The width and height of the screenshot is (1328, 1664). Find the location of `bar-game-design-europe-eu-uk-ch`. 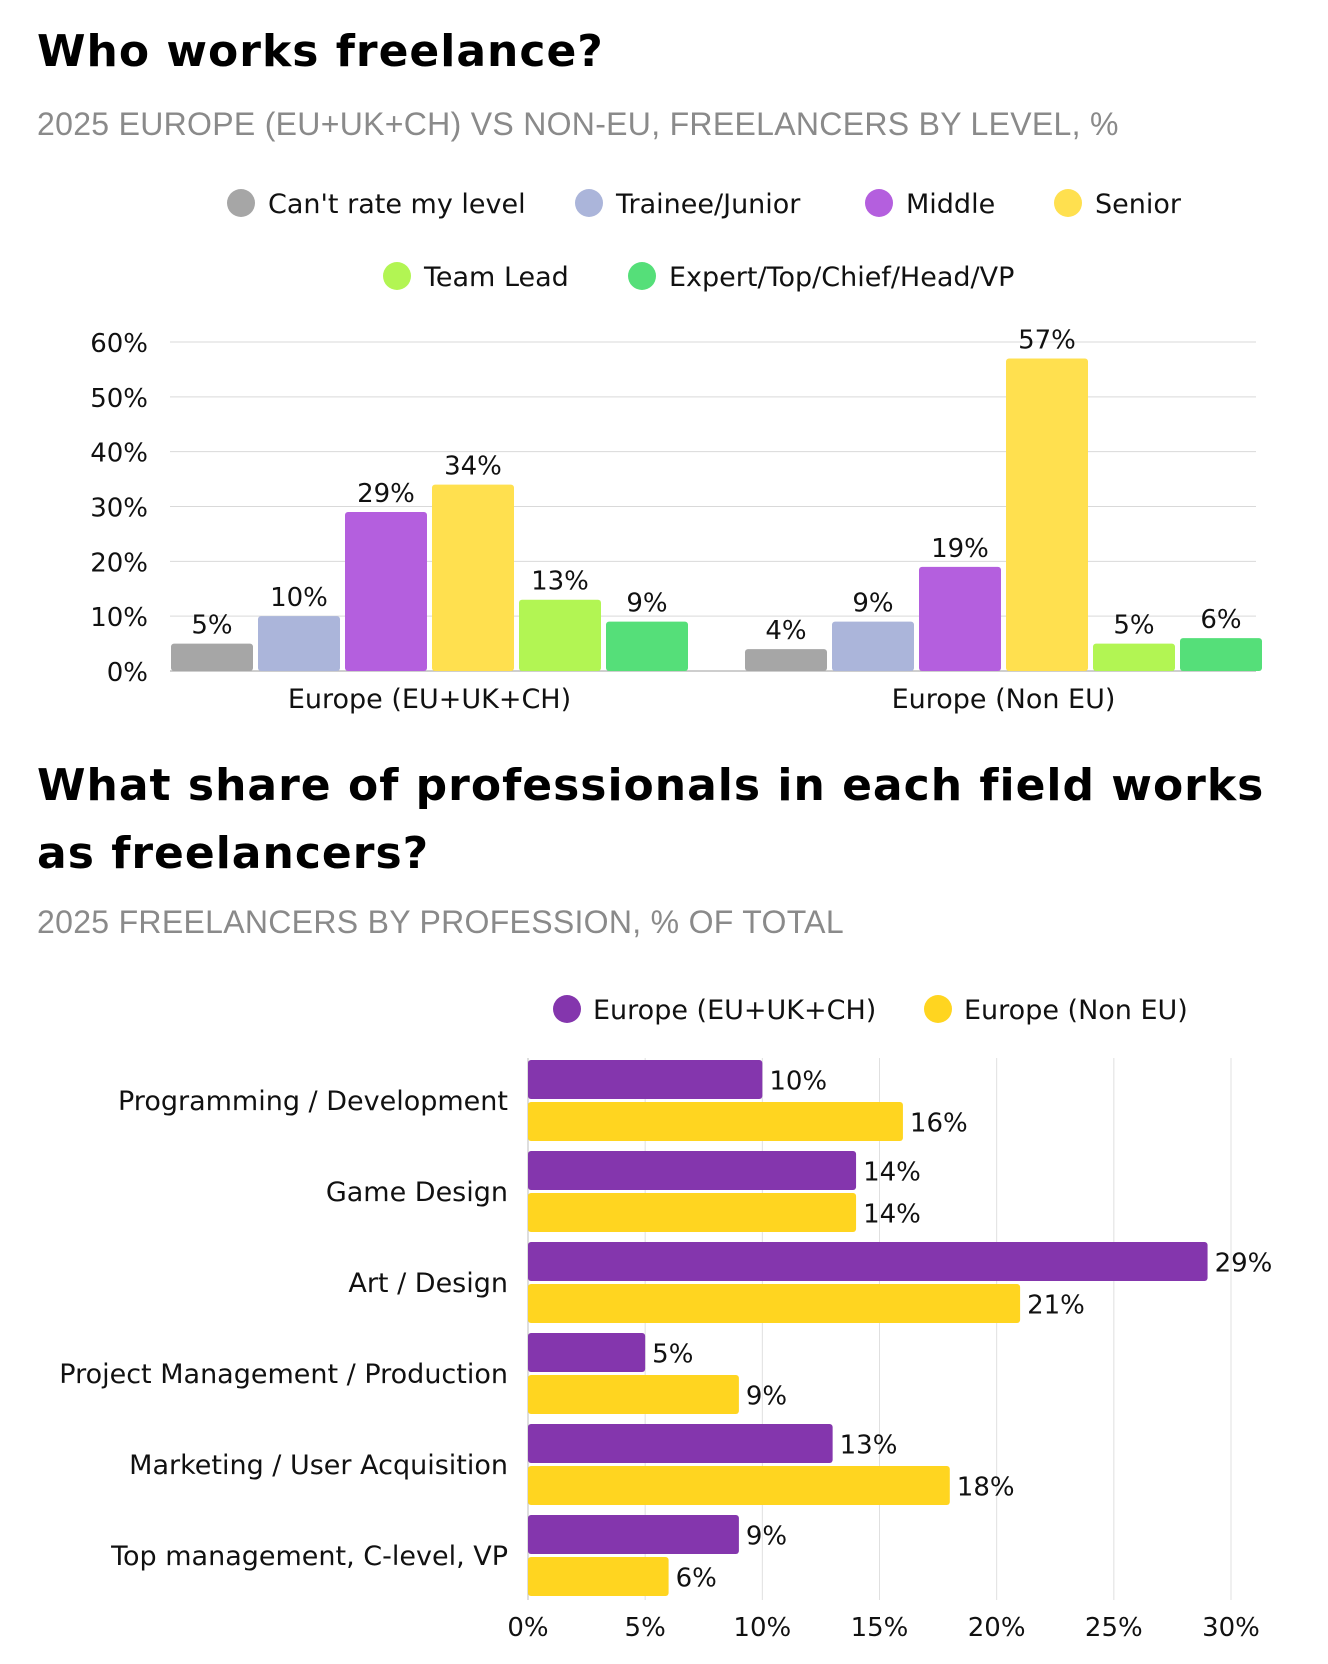

bar-game-design-europe-eu-uk-ch is located at coordinates (692, 1170).